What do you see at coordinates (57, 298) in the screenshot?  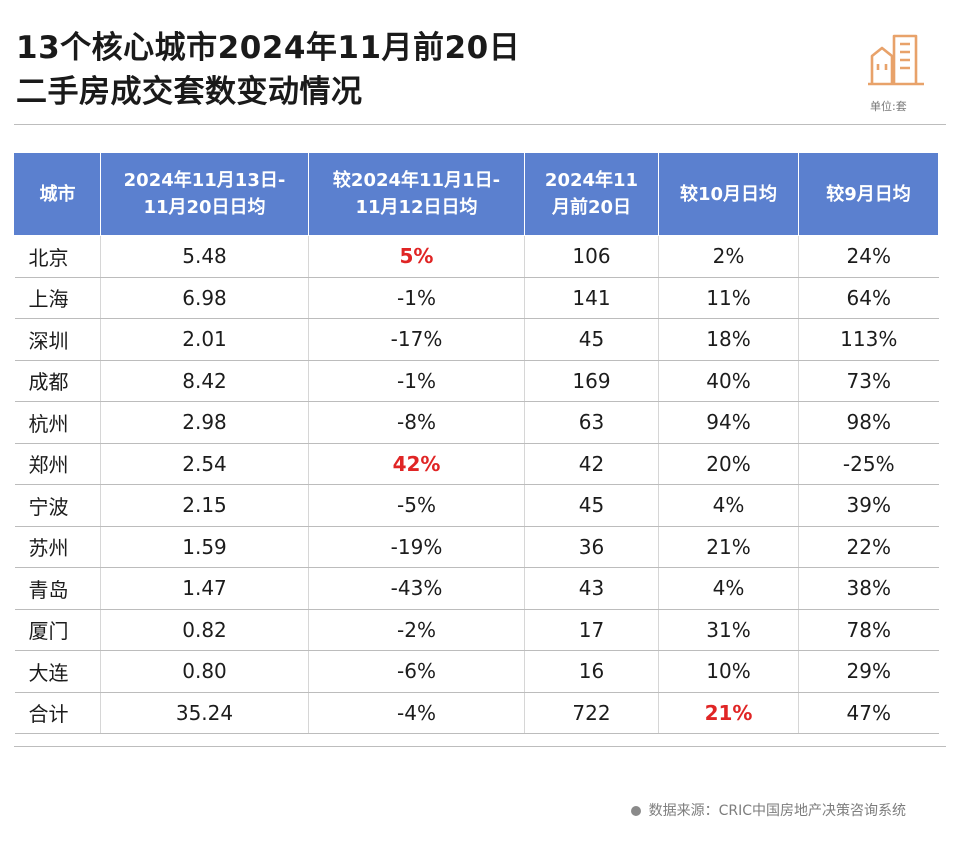 I see `city-cell: 上海` at bounding box center [57, 298].